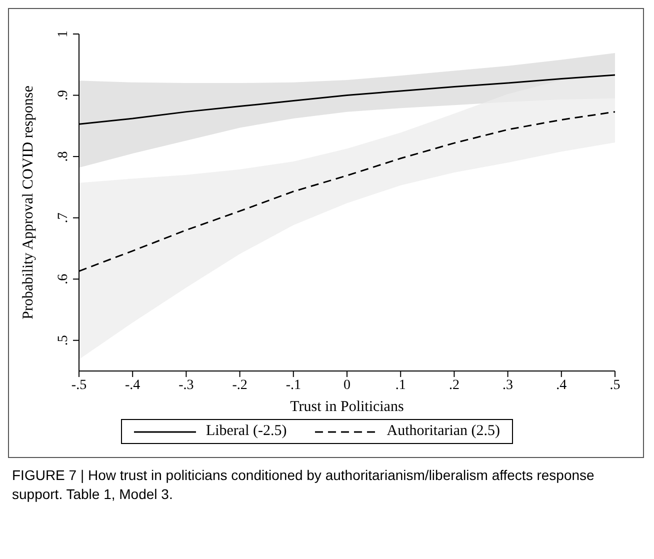 This screenshot has height=559, width=654. I want to click on y-tick-label: .9, so click(63, 95).